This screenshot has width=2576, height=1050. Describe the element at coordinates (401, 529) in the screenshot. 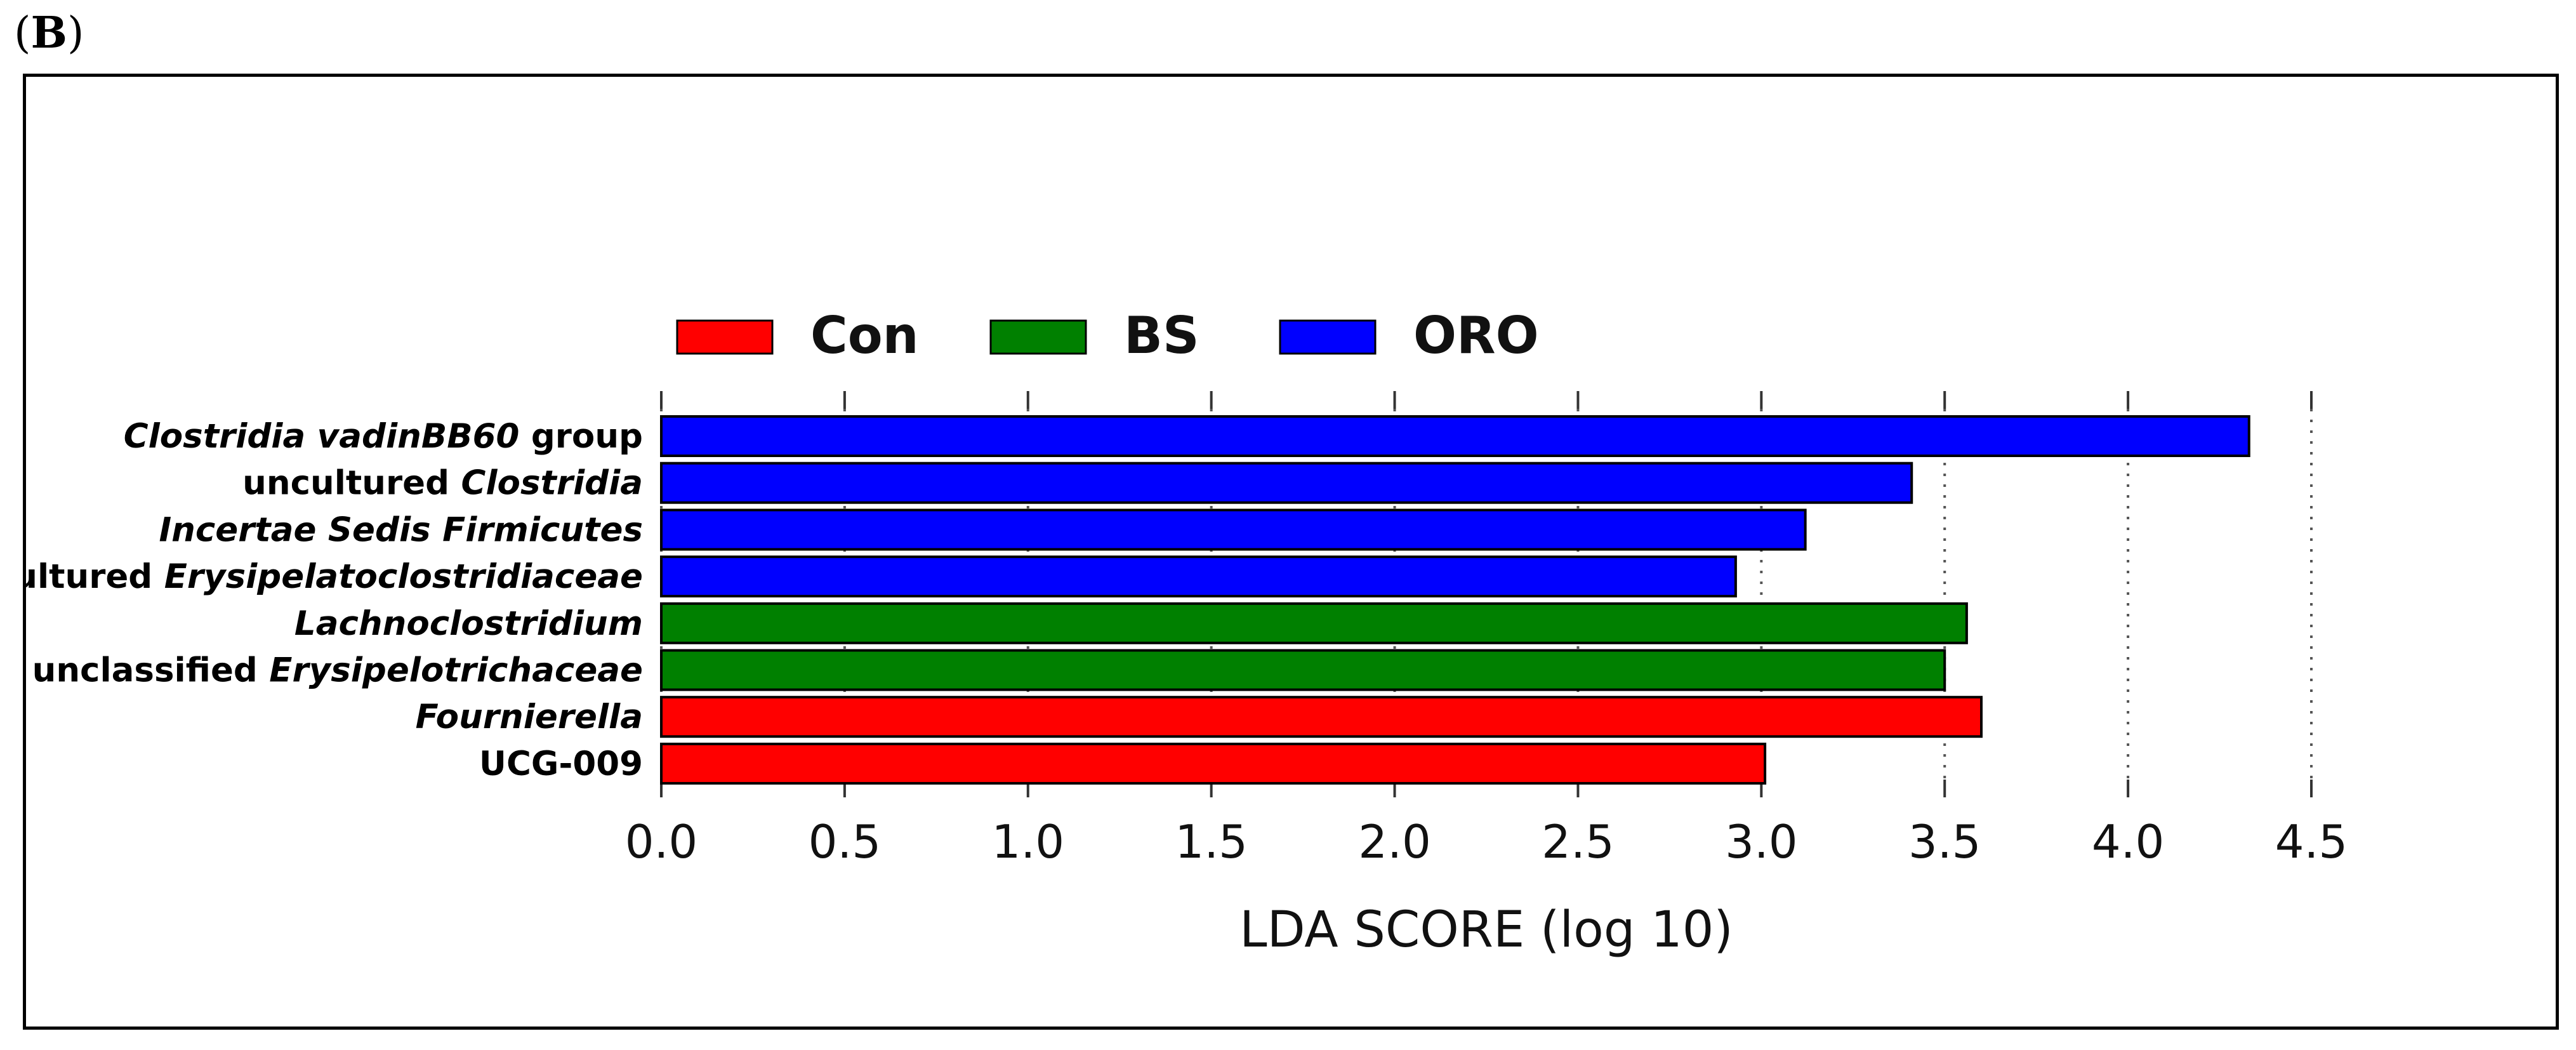

I see `category-label-2: Incertae Sedis Firmicutes` at that location.